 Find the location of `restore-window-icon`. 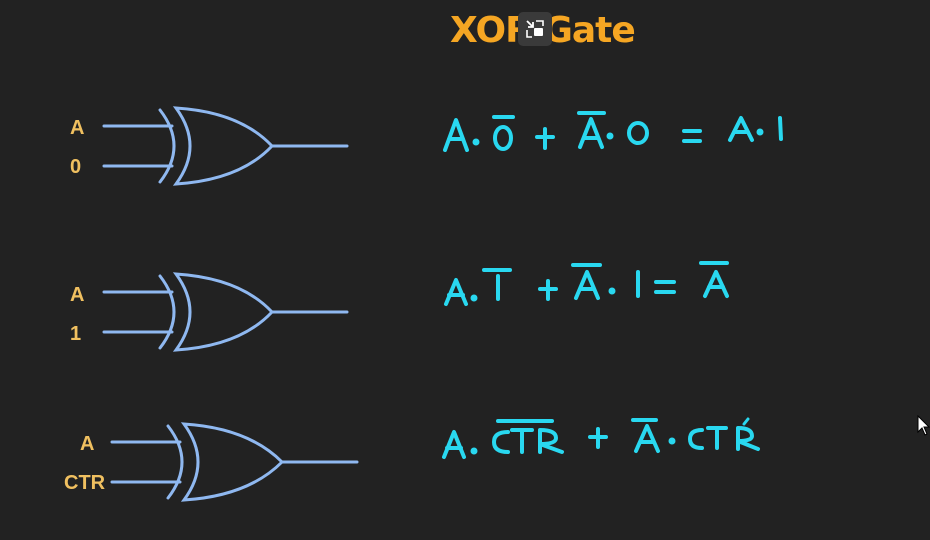

restore-window-icon is located at coordinates (535, 29).